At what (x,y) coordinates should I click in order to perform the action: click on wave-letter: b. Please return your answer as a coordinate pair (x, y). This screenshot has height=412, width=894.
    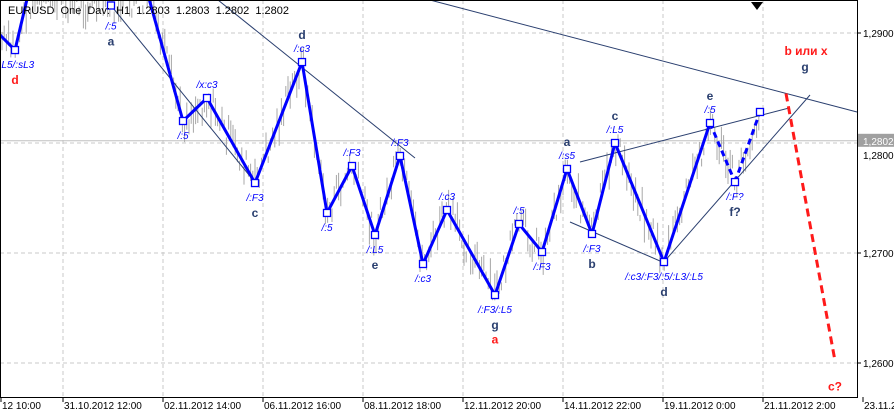
    Looking at the image, I should click on (591, 264).